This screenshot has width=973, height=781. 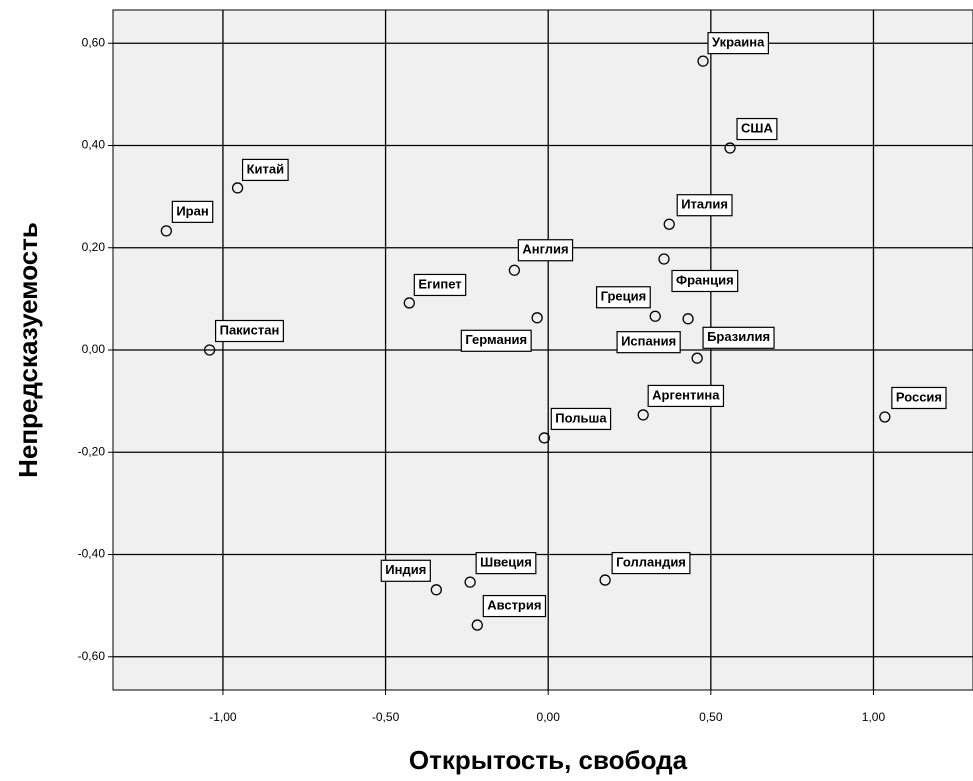 I want to click on y-axis-title: Непредсказуемость, so click(x=28, y=350).